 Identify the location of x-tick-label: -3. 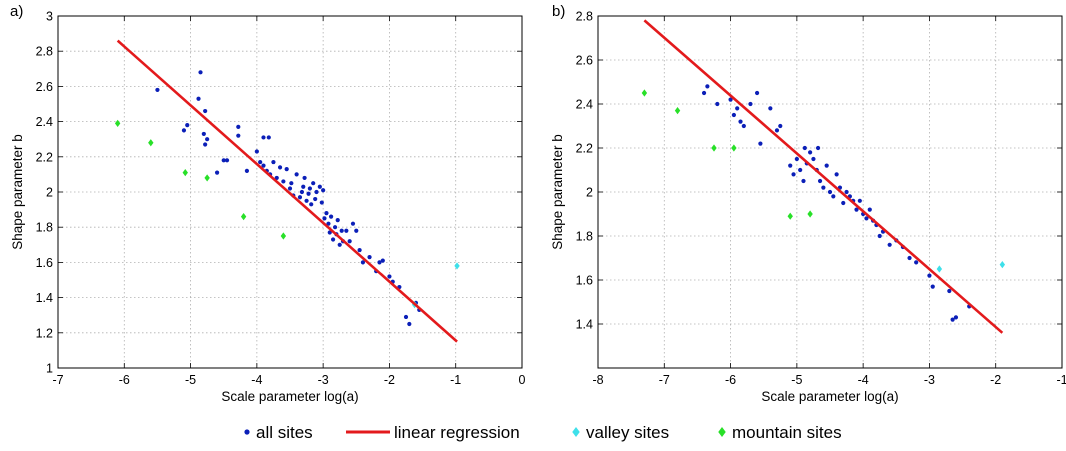
(929, 380).